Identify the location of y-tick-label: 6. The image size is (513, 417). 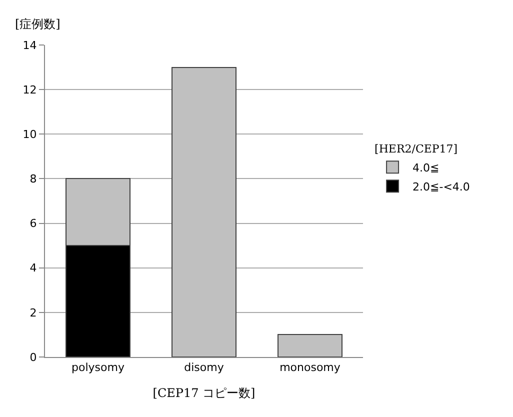
(33, 223).